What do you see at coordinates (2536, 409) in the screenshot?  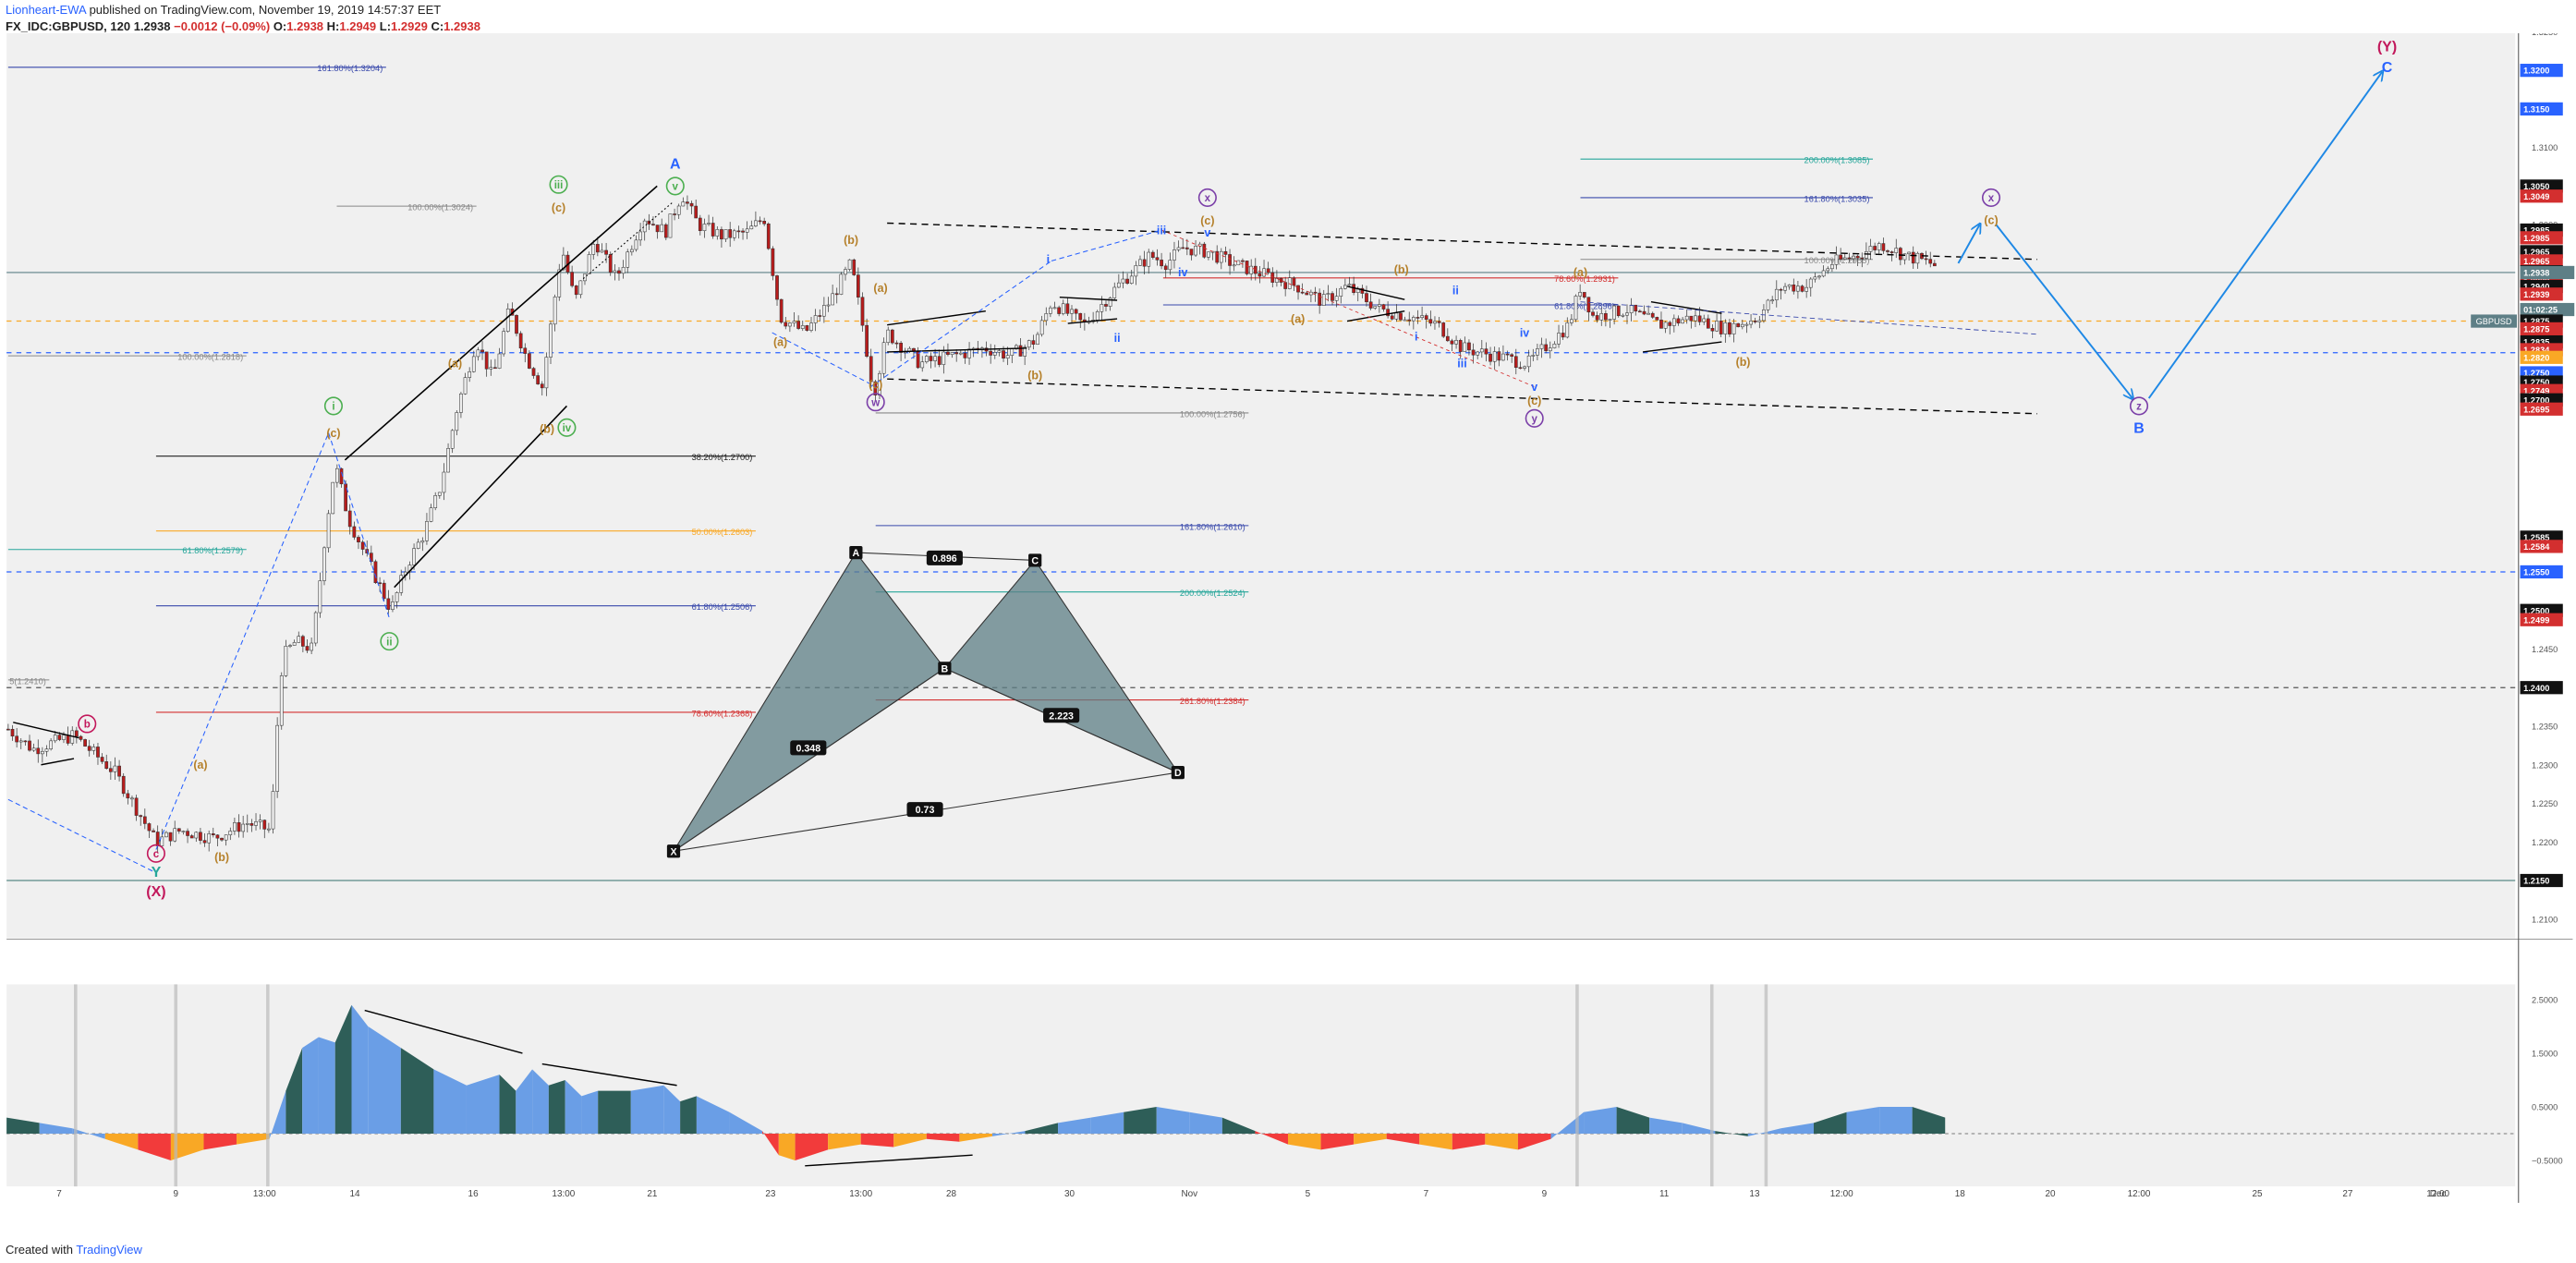 I see `price-tag: 1.2695` at bounding box center [2536, 409].